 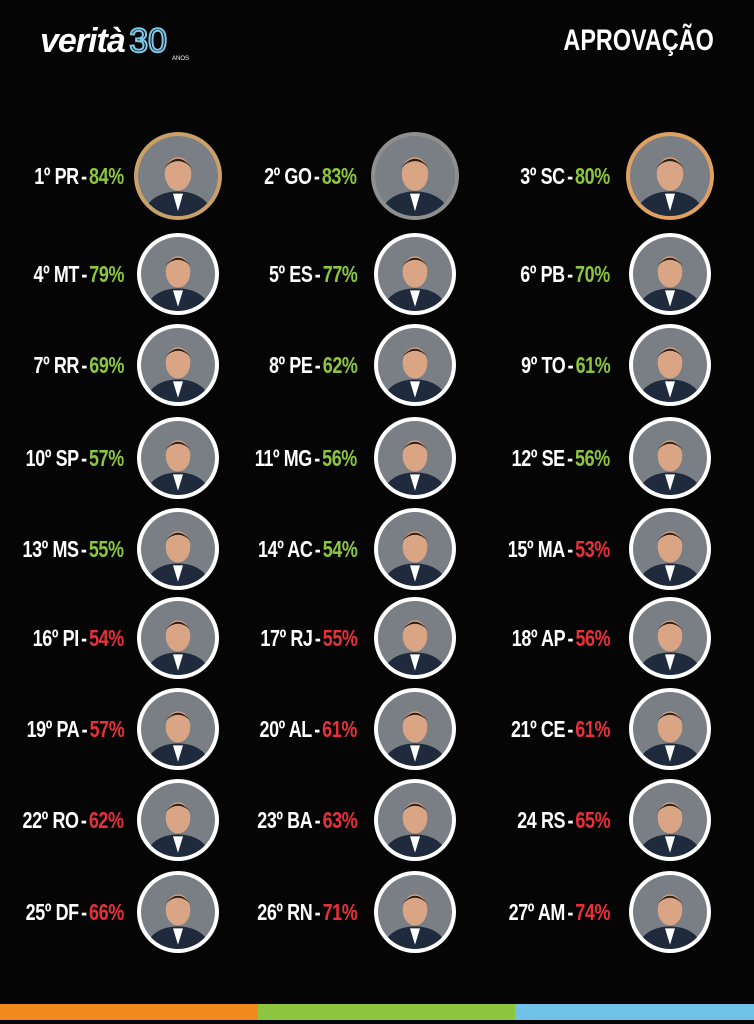 I want to click on approval-value: 79%, so click(x=106, y=274).